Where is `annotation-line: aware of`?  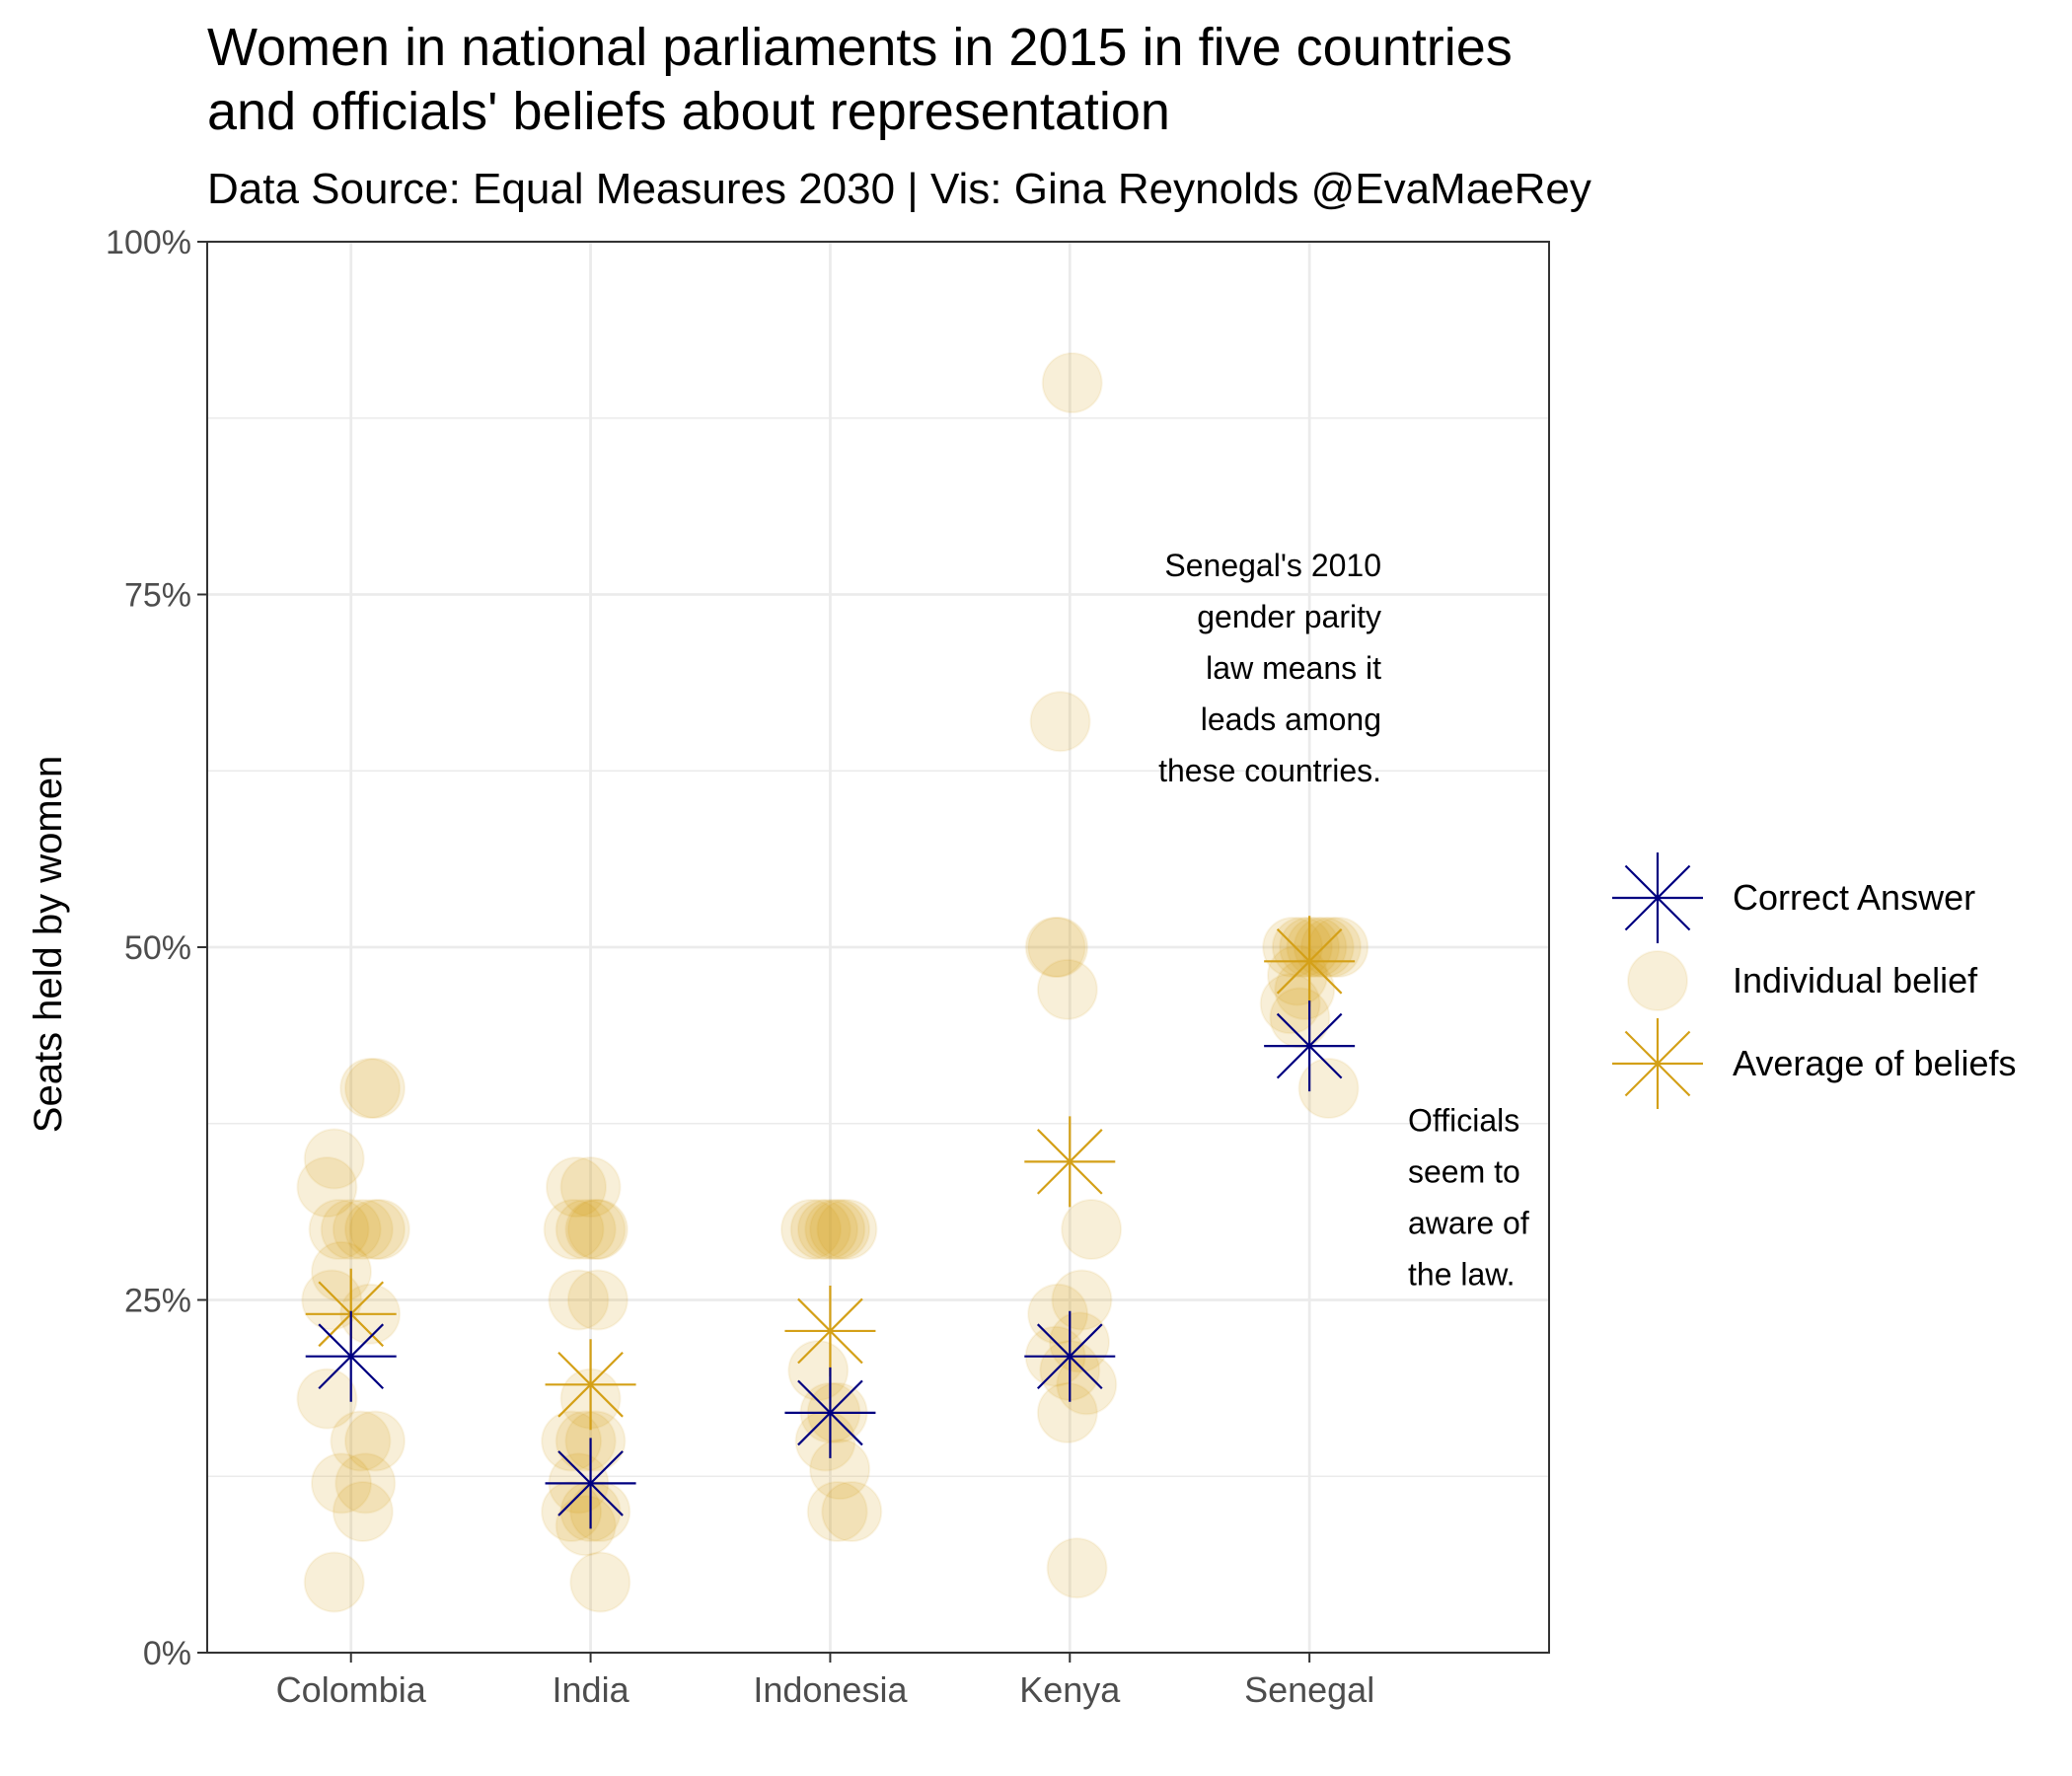
annotation-line: aware of is located at coordinates (1469, 1224).